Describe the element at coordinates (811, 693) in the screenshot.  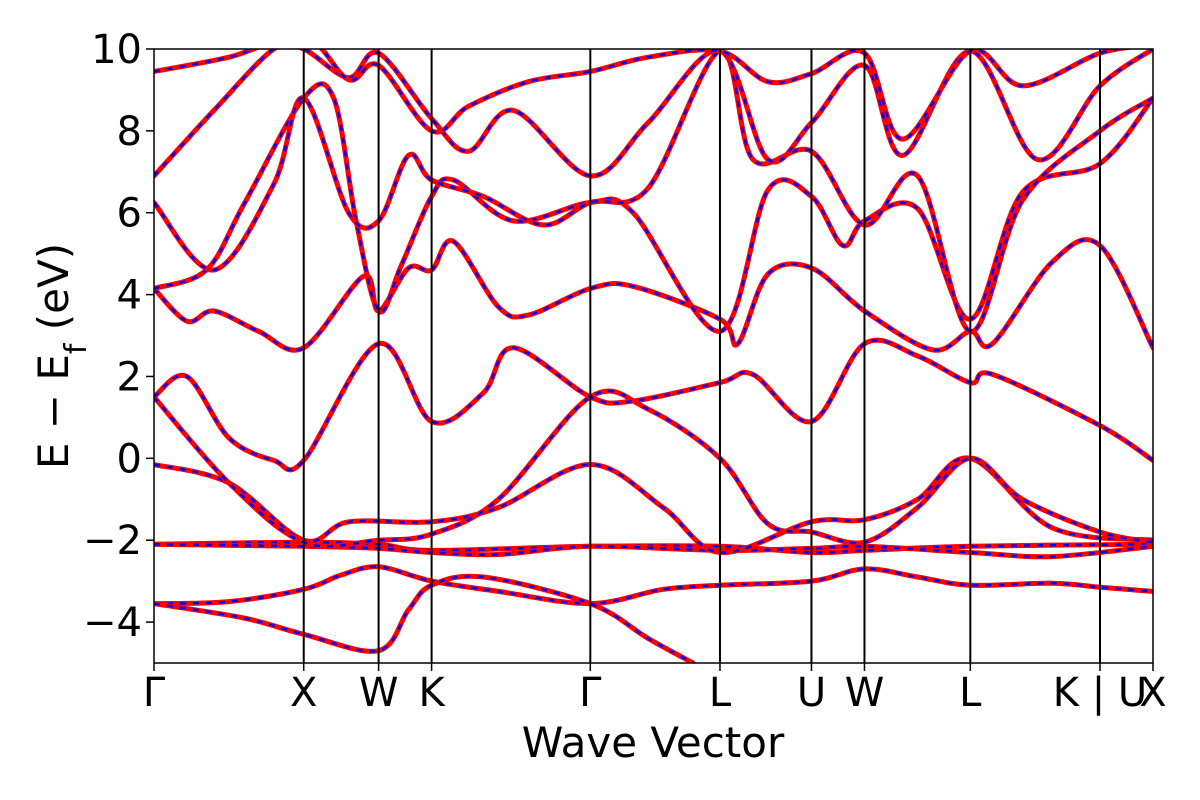
I see `x-tick-label: U` at that location.